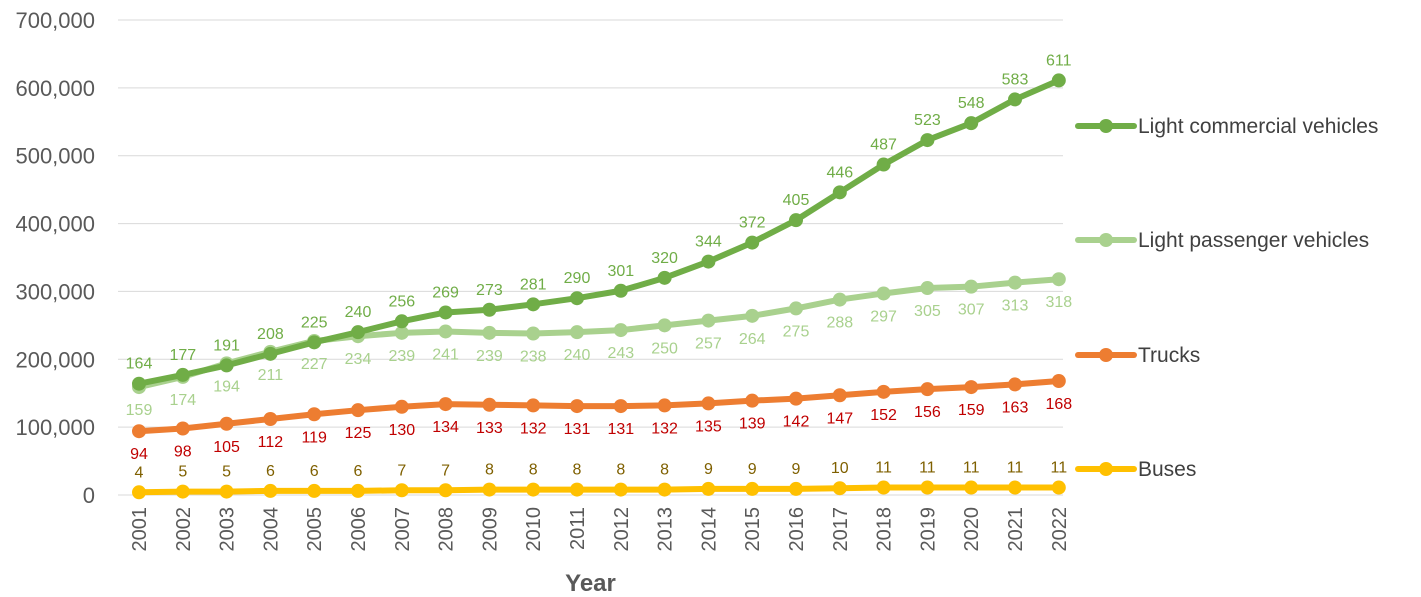 The image size is (1421, 597). I want to click on data-label: 238, so click(533, 357).